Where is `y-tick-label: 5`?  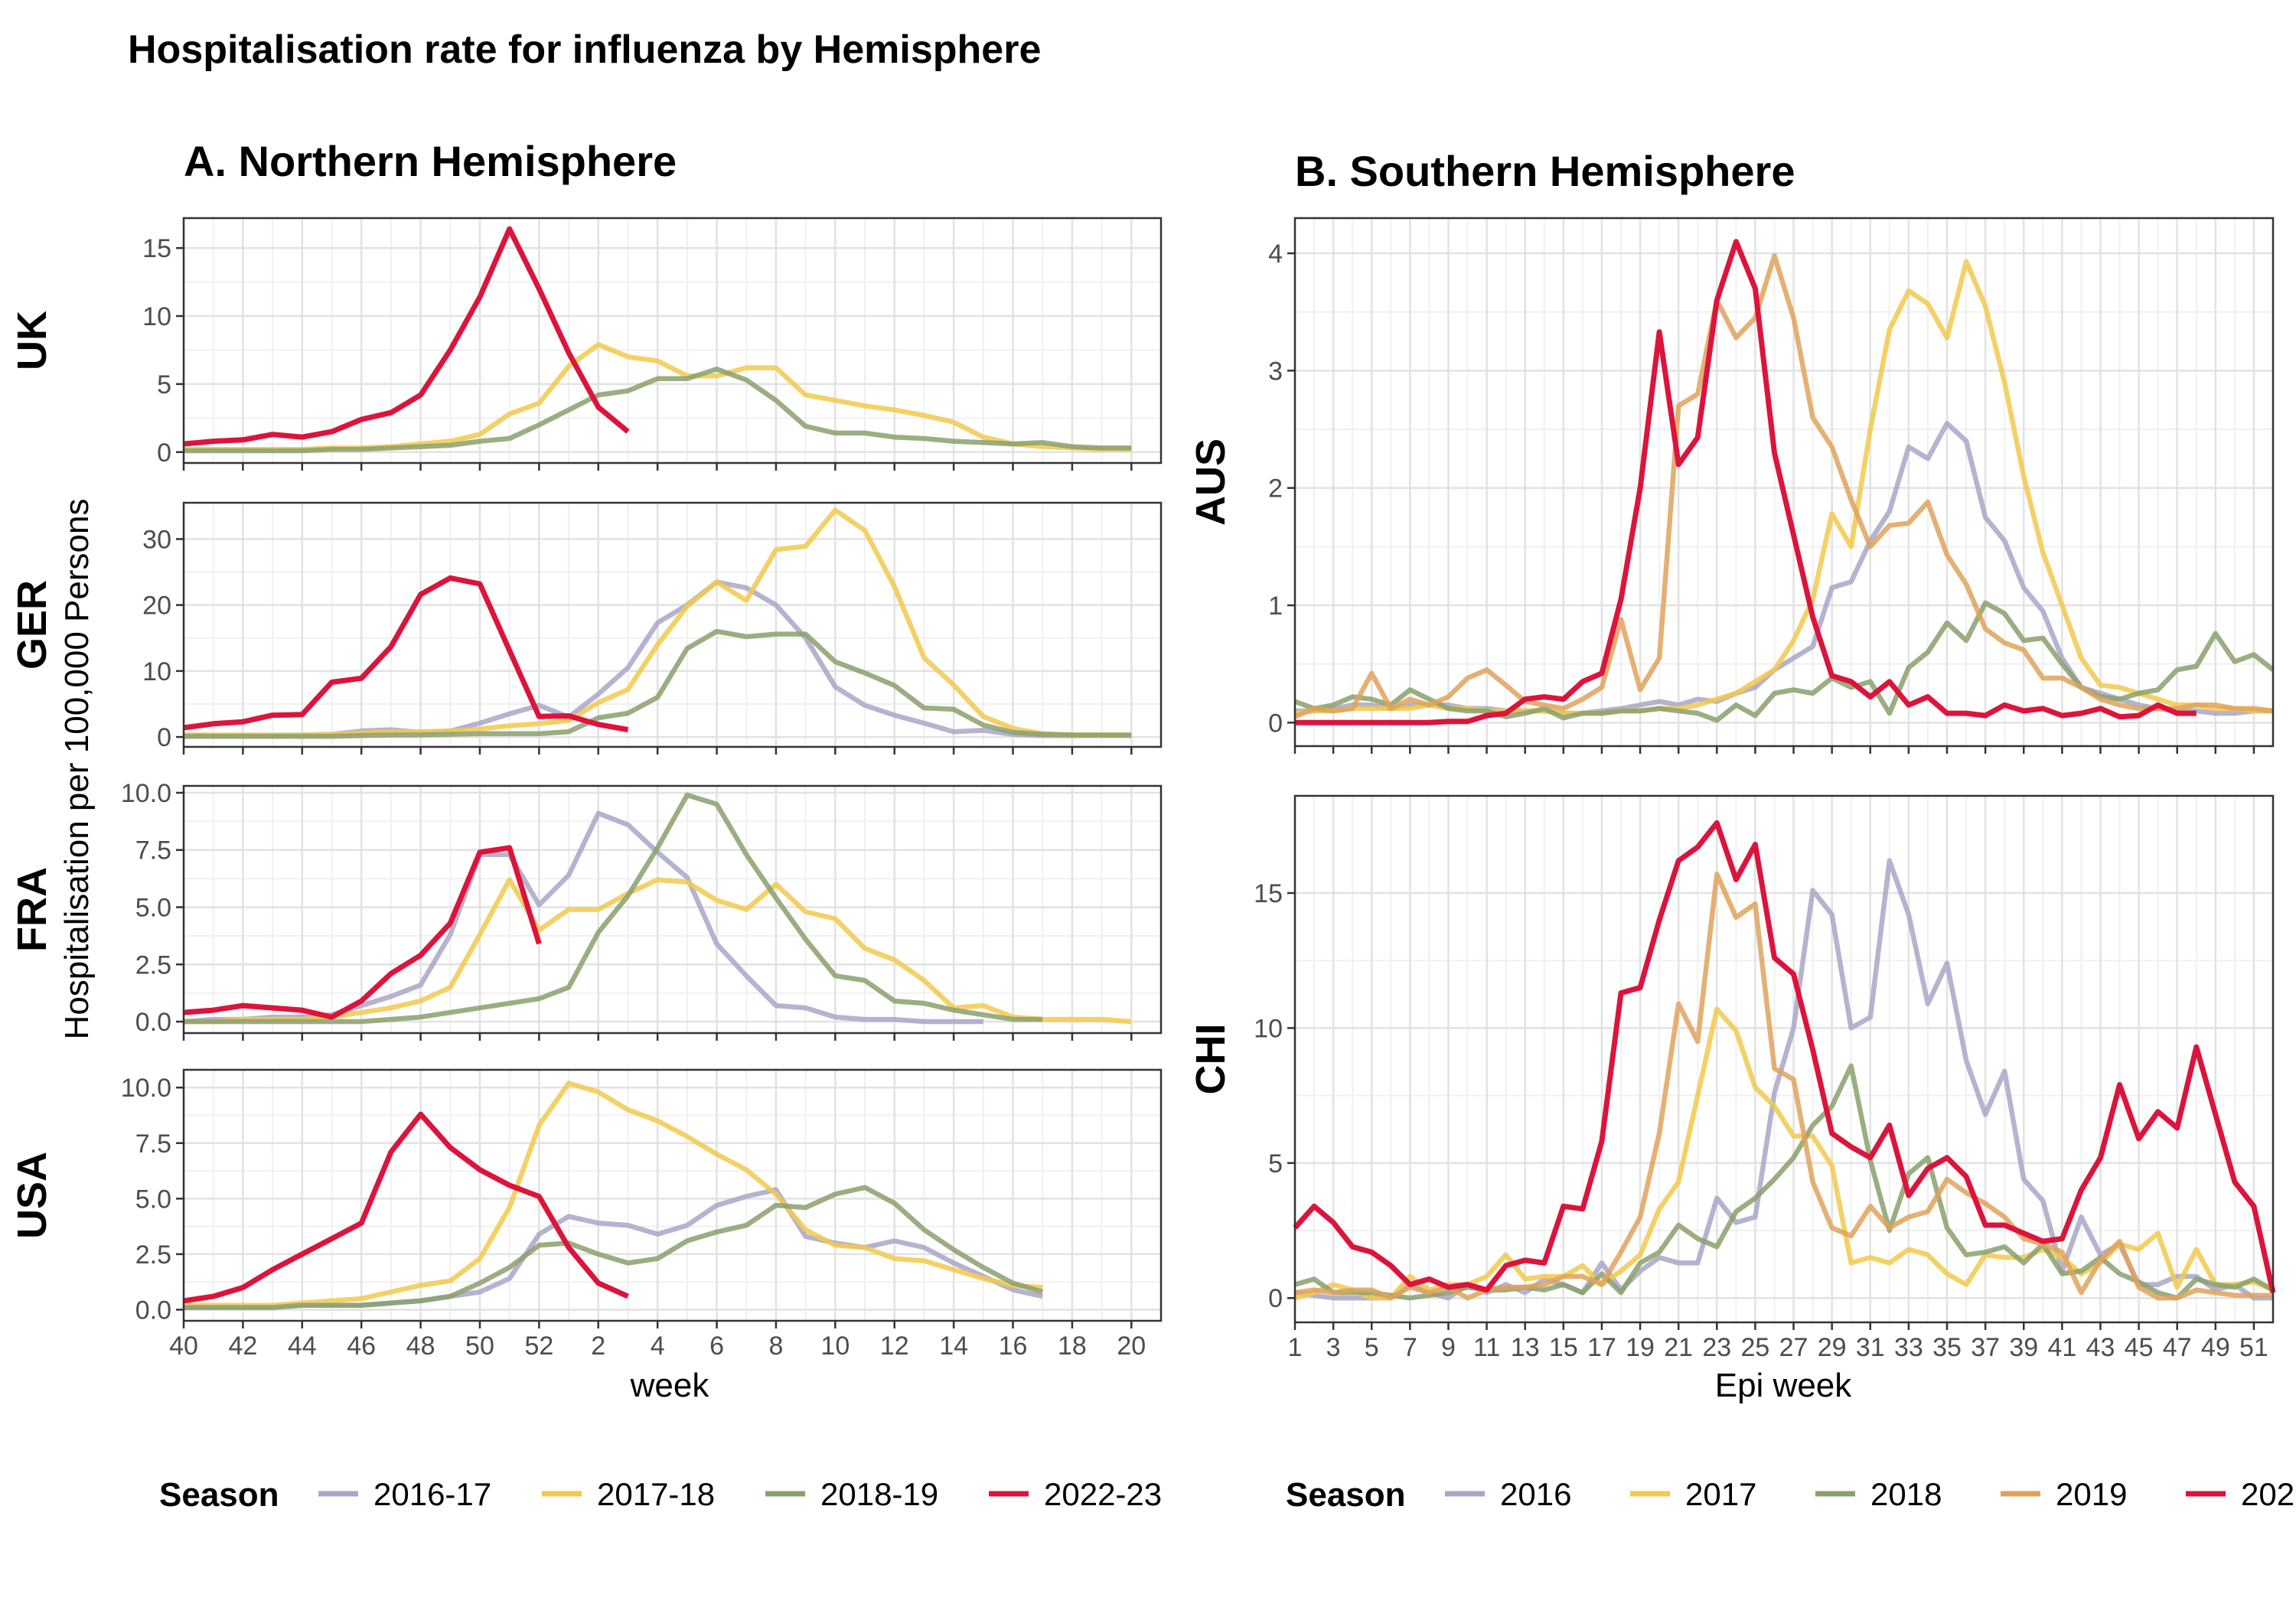
y-tick-label: 5 is located at coordinates (1275, 1163).